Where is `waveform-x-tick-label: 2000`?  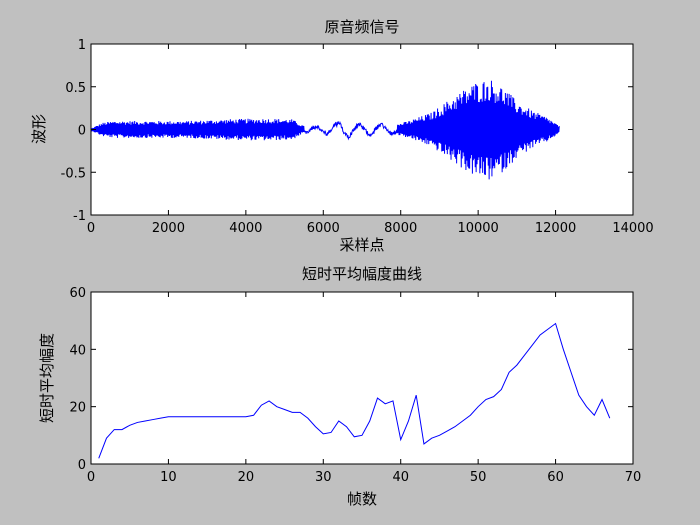
waveform-x-tick-label: 2000 is located at coordinates (168, 228).